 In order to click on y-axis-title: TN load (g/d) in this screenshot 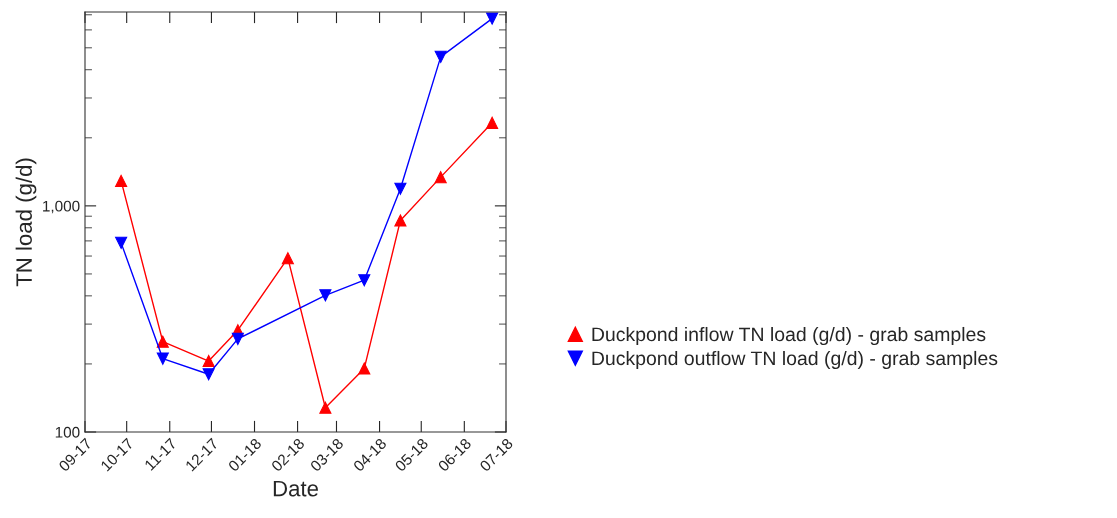, I will do `click(26, 222)`.